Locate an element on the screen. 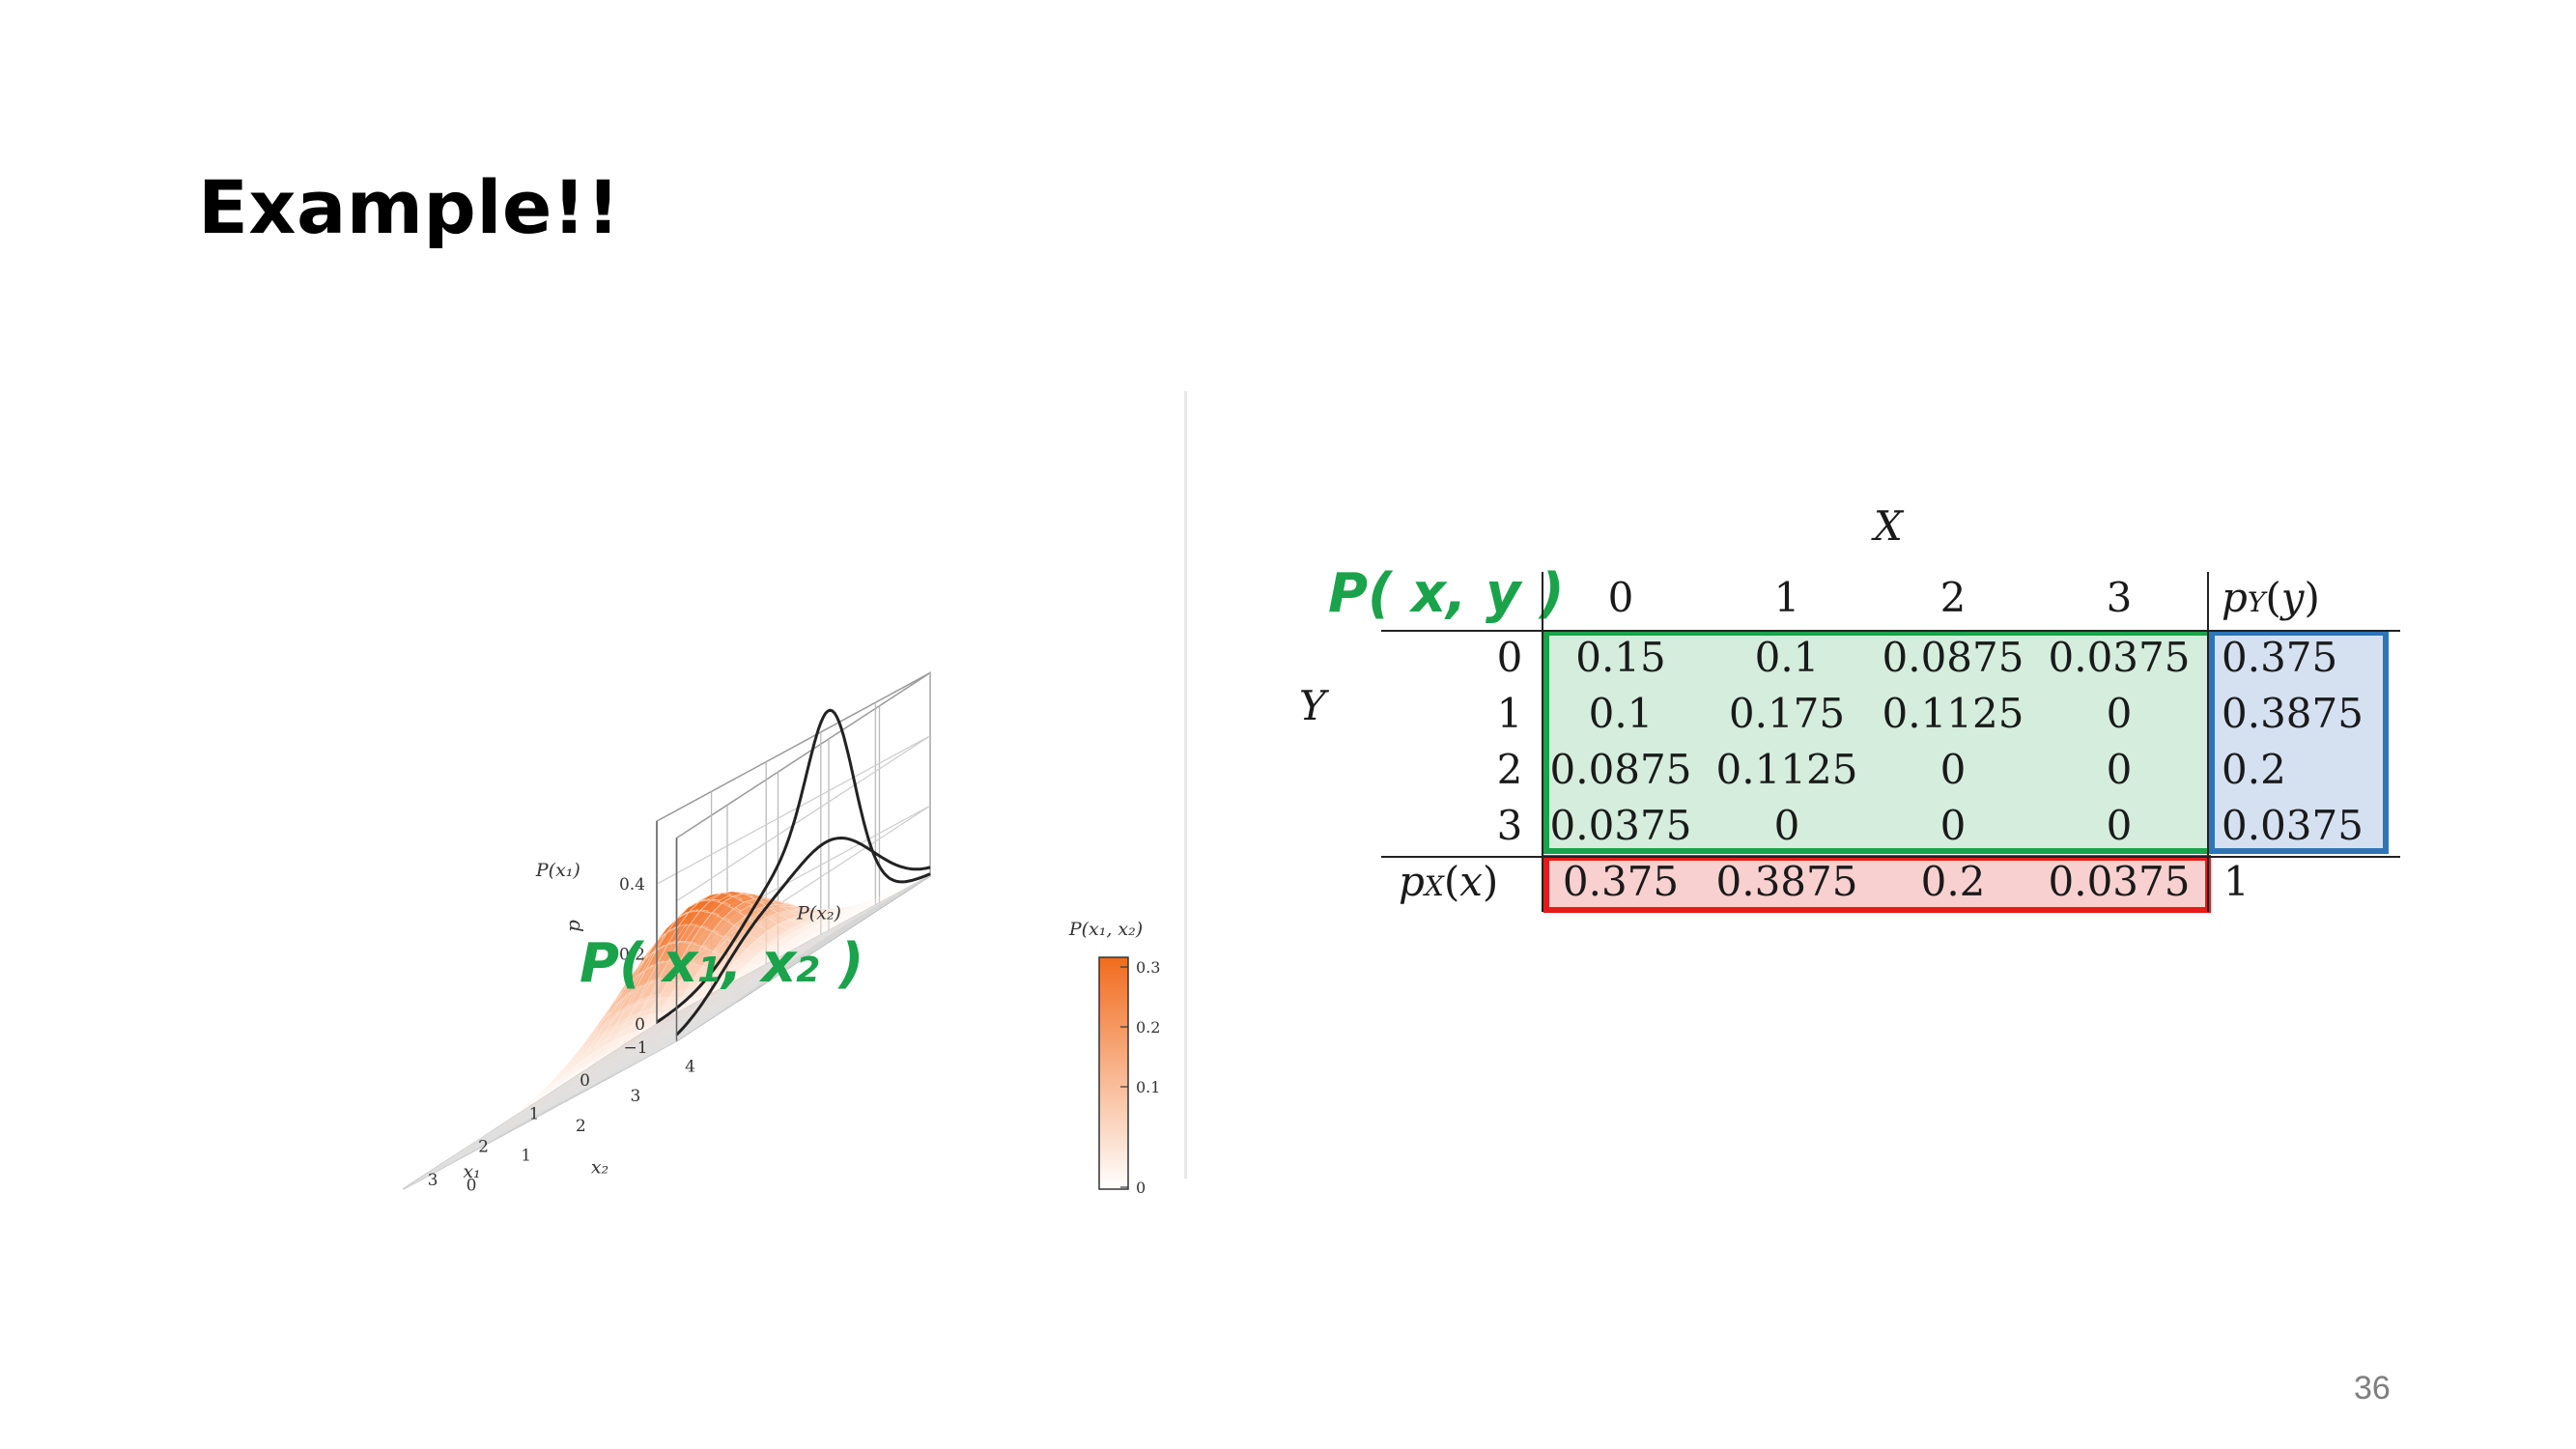  py-value: 0.2 is located at coordinates (2254, 769).